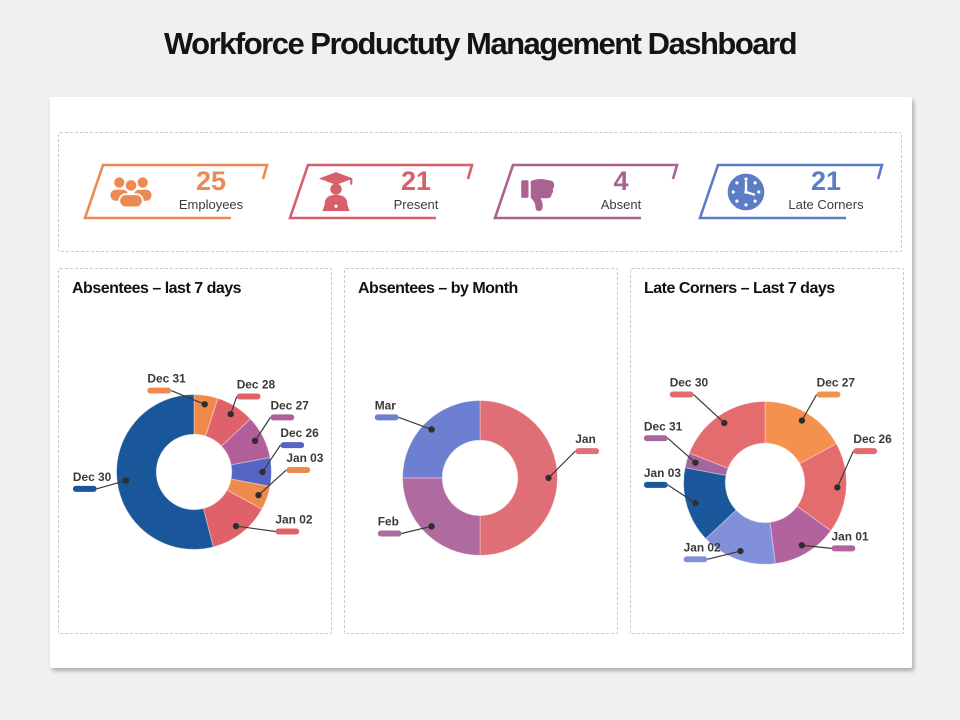  I want to click on kpi-summary-row: 25 Employees 21 Present, so click(480, 192).